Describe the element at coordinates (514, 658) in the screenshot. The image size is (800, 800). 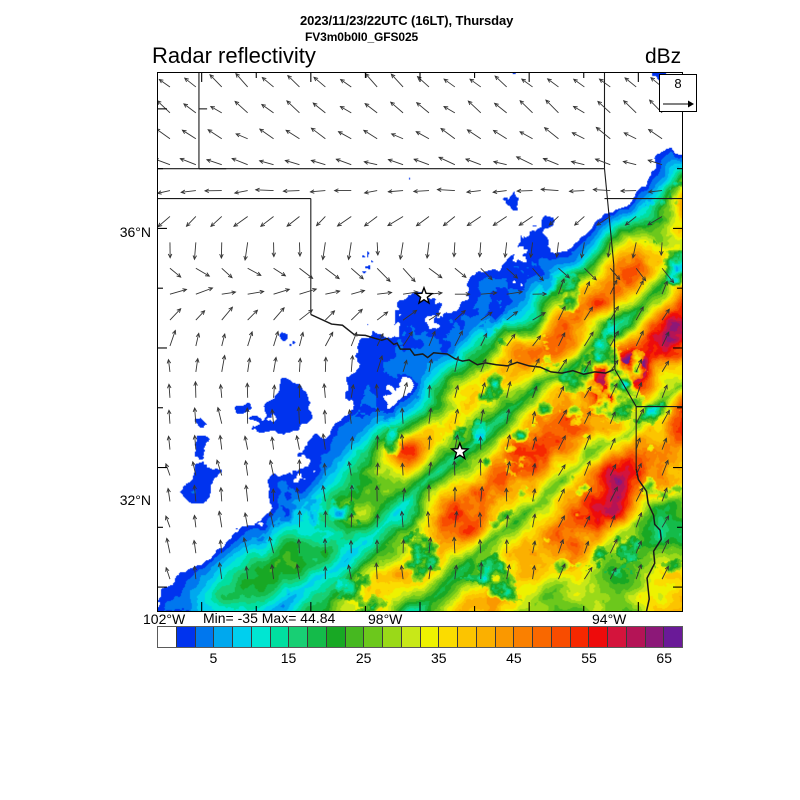
I see `colorbar-tick-label: 45` at that location.